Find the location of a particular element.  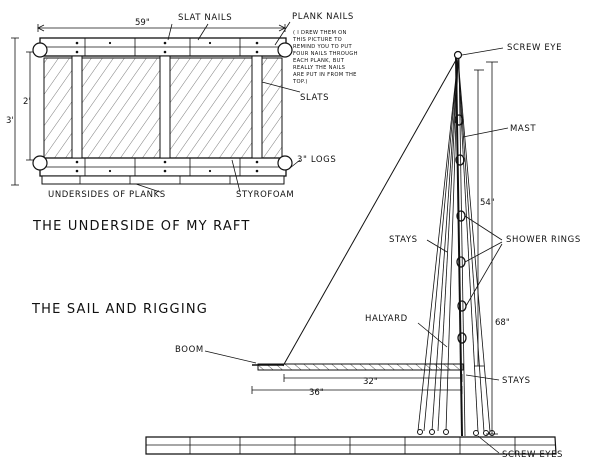

sail-title: THE SAIL AND RIGGING is located at coordinates (119, 309).